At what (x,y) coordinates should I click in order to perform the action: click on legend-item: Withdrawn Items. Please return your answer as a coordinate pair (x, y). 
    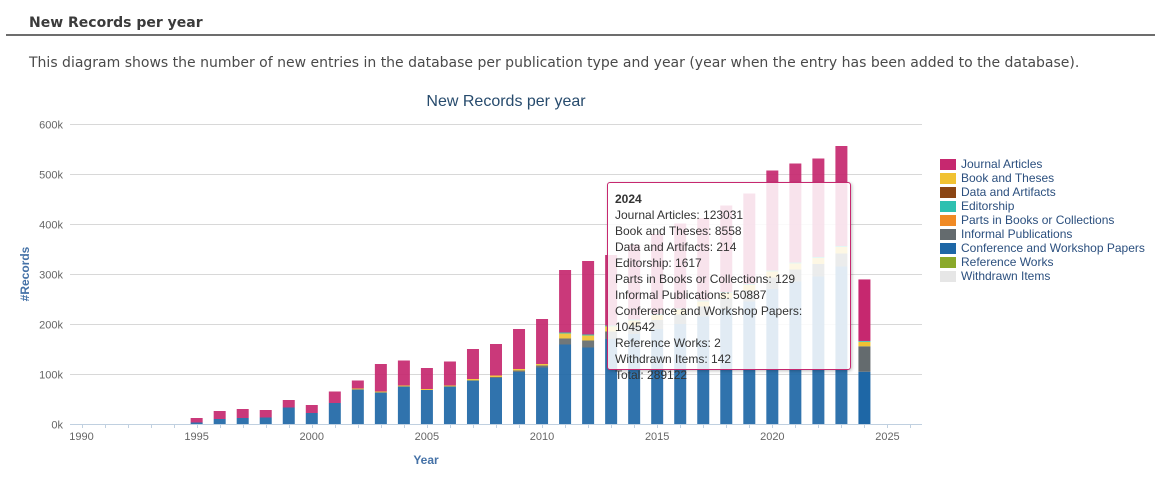
    Looking at the image, I should click on (1042, 276).